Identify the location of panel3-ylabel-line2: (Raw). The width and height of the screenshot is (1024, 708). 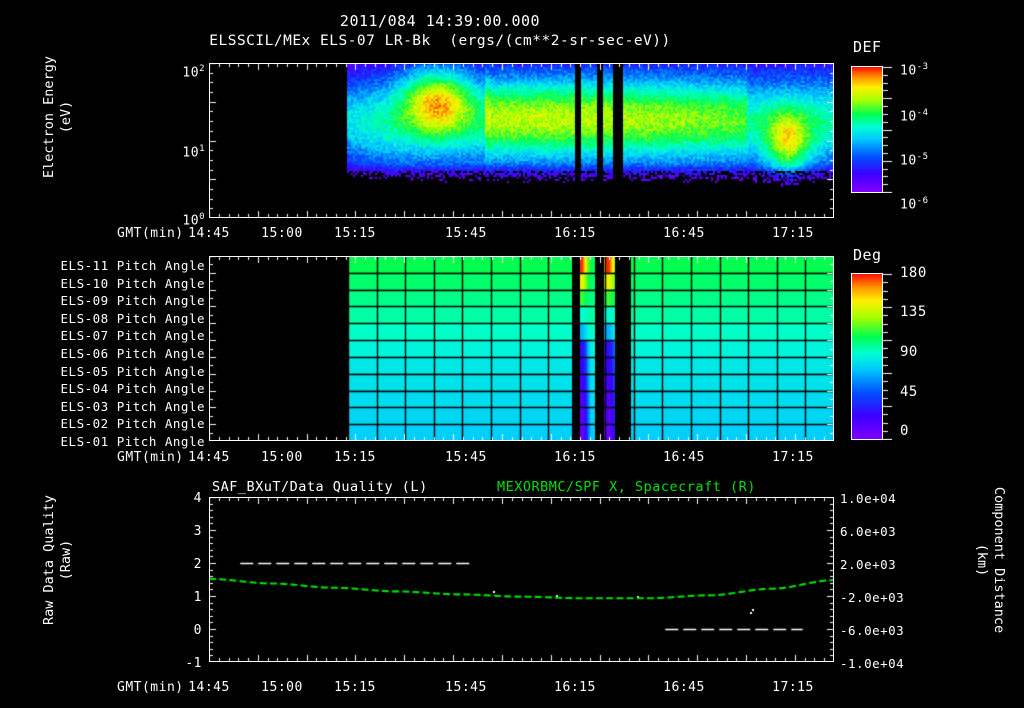
(66, 560).